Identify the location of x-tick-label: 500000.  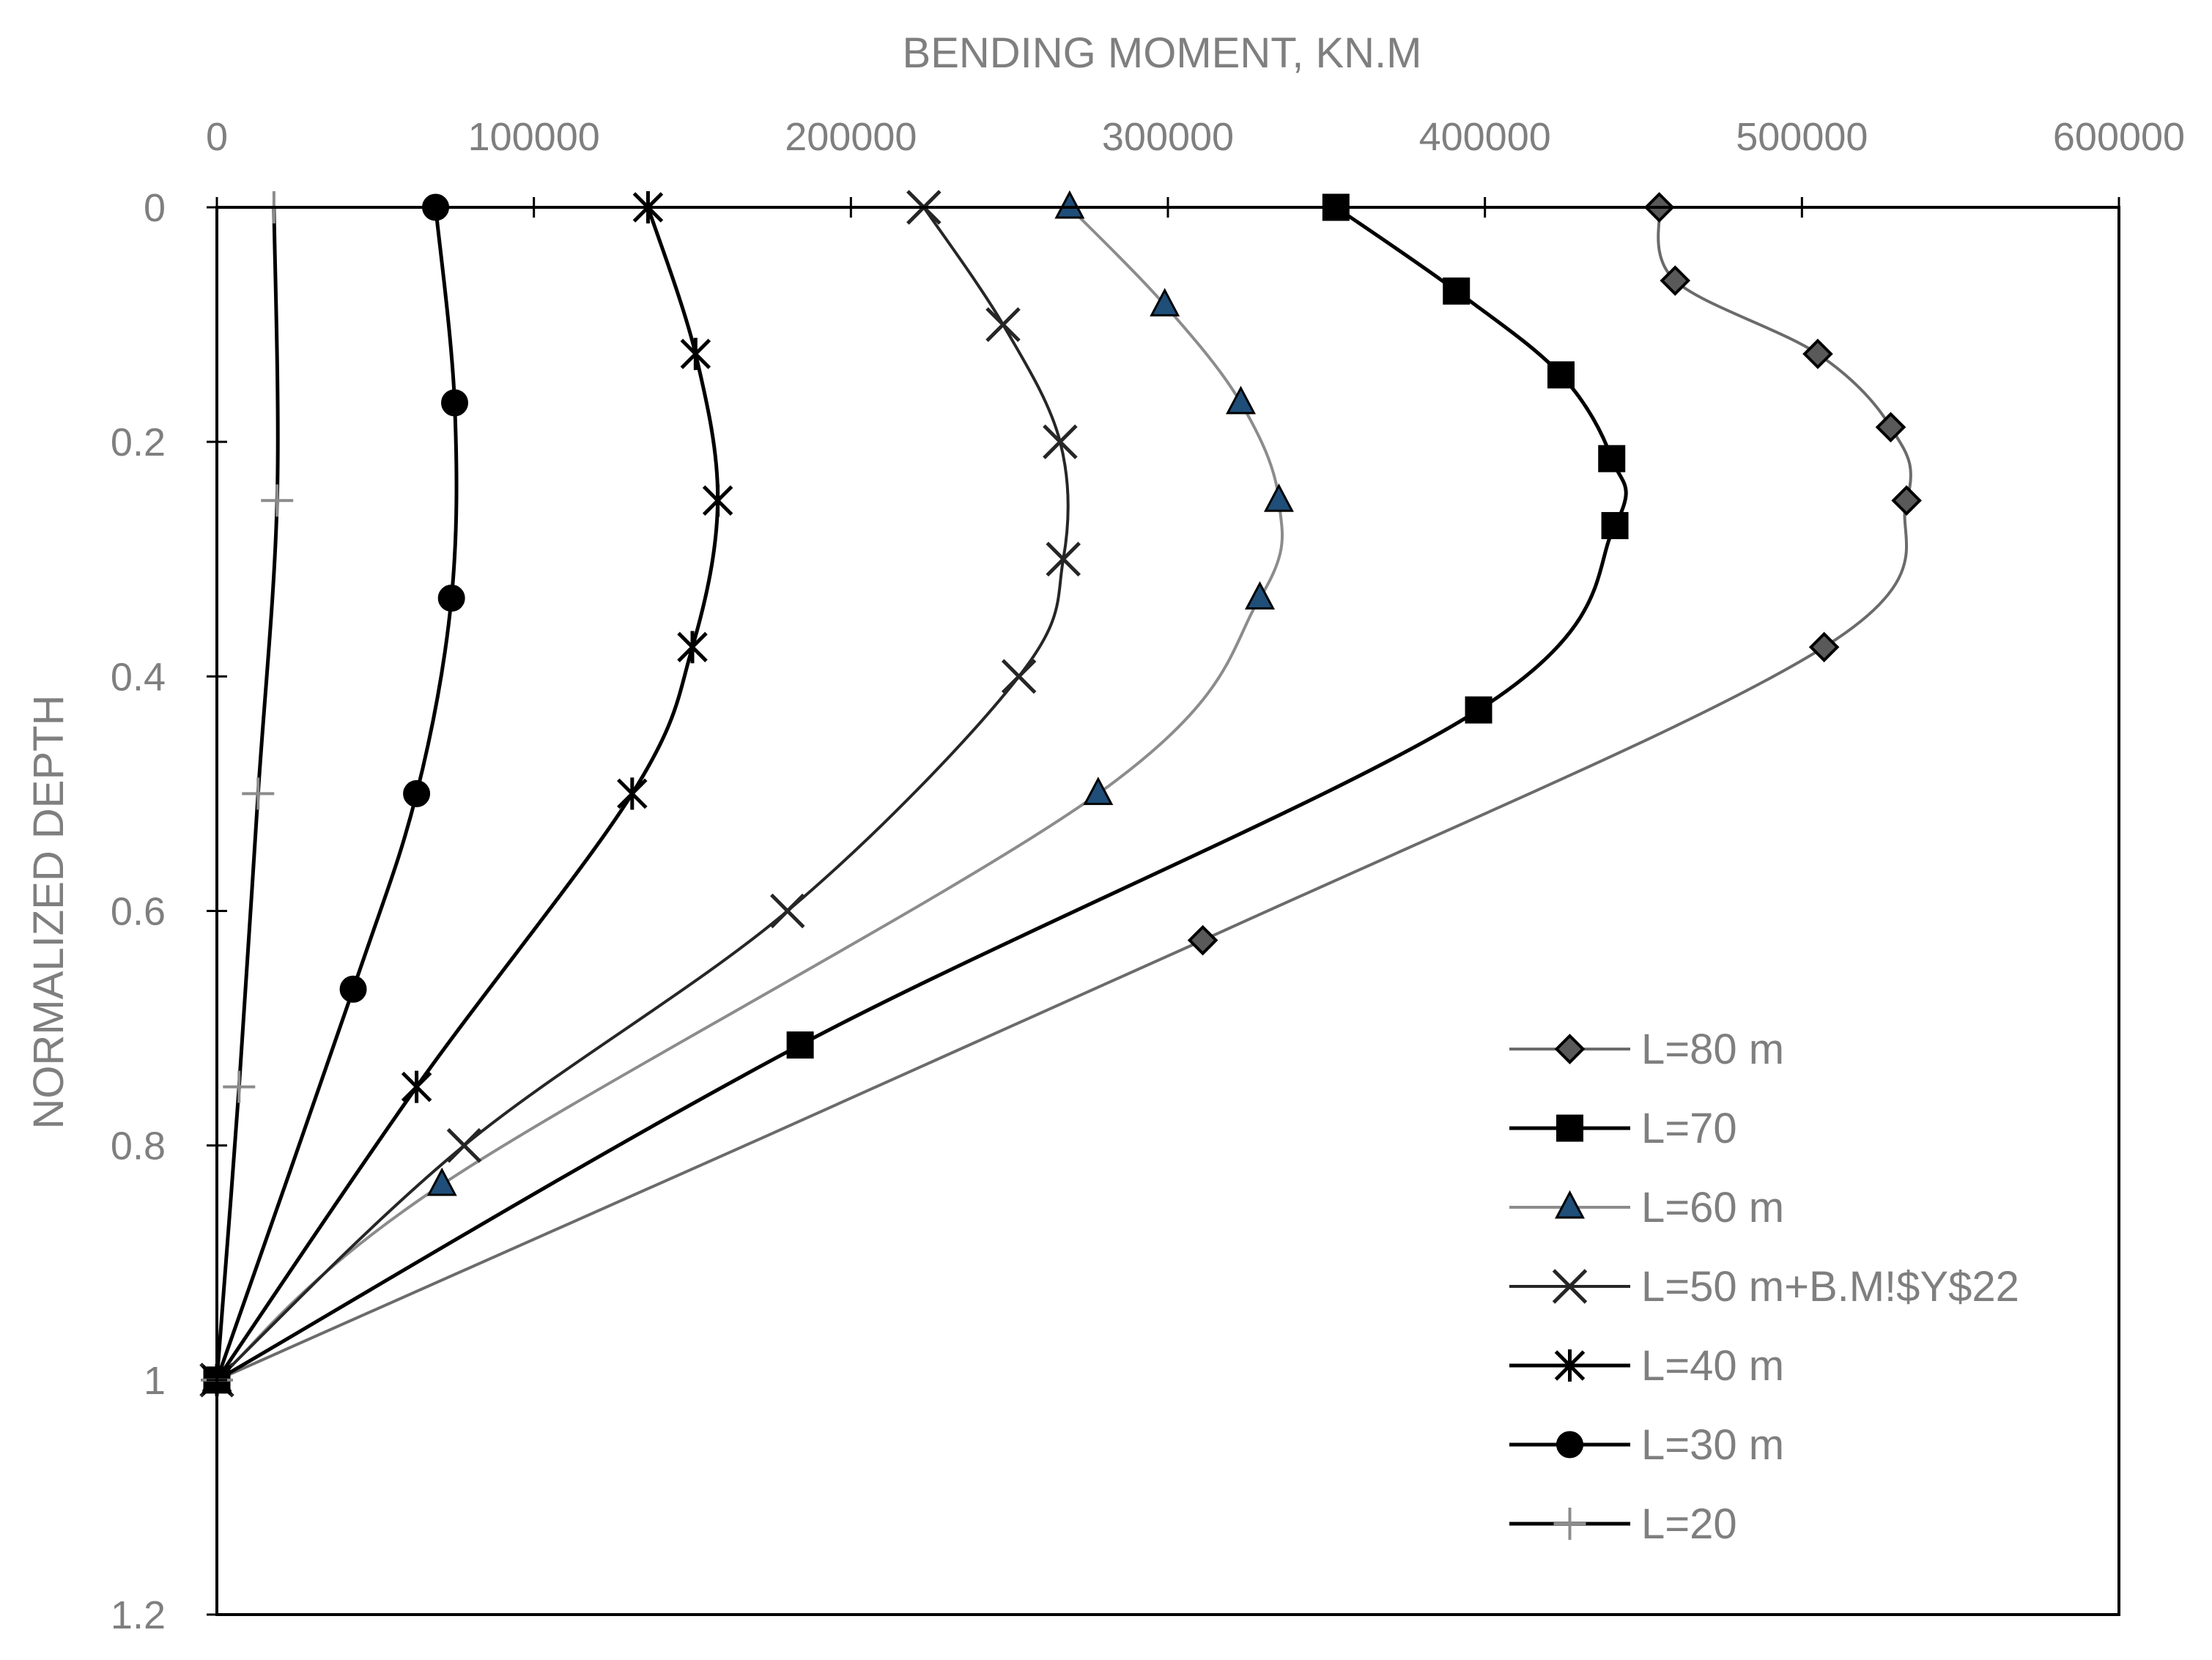
(1802, 137).